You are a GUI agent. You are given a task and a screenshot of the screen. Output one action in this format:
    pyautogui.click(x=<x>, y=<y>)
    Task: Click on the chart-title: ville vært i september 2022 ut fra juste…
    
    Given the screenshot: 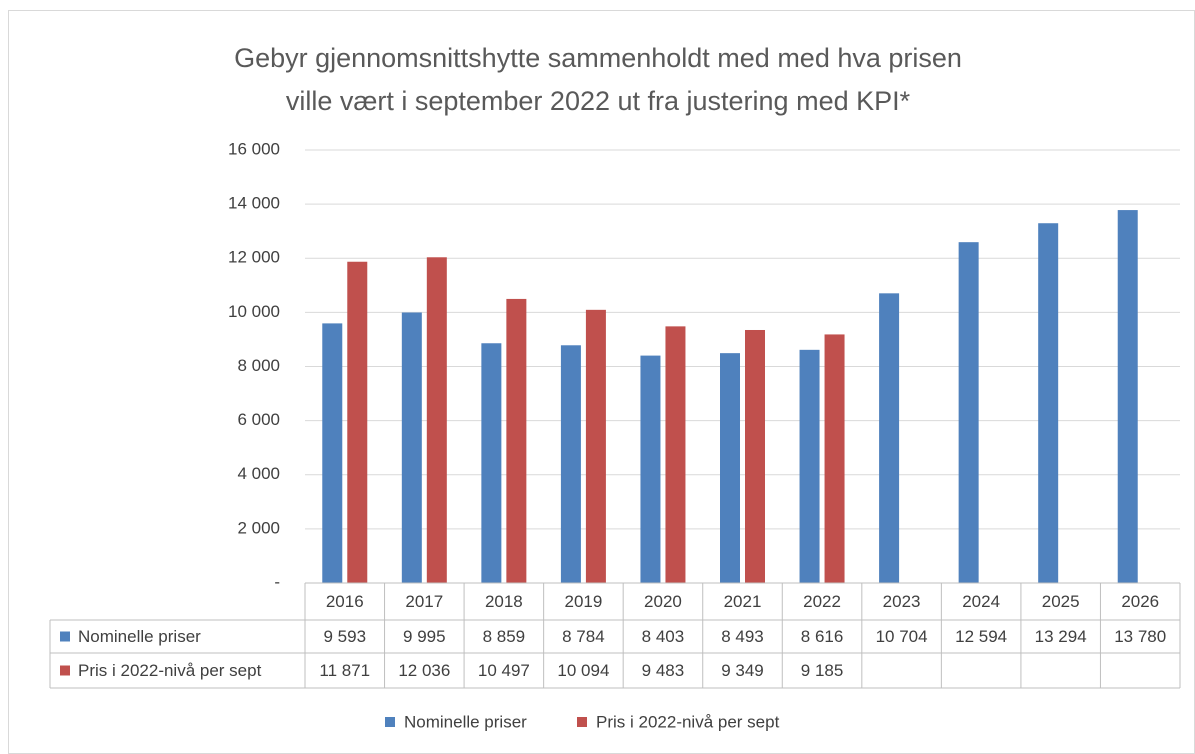 What is the action you would take?
    pyautogui.click(x=598, y=101)
    